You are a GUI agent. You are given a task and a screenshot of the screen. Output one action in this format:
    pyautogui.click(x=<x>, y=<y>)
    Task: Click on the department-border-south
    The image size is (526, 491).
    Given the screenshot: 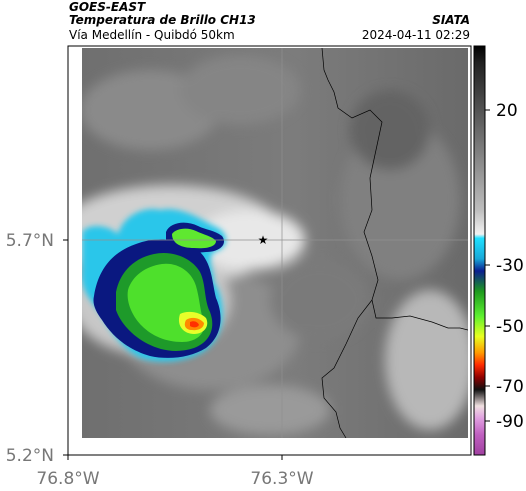 What is the action you would take?
    pyautogui.click(x=347, y=368)
    